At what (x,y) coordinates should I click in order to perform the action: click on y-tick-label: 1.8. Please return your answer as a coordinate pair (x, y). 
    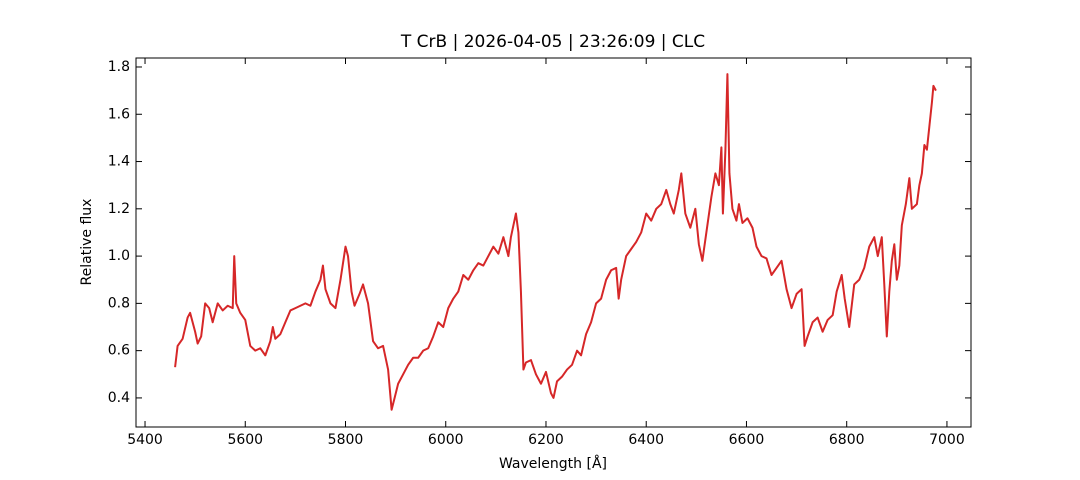
    Looking at the image, I should click on (119, 67).